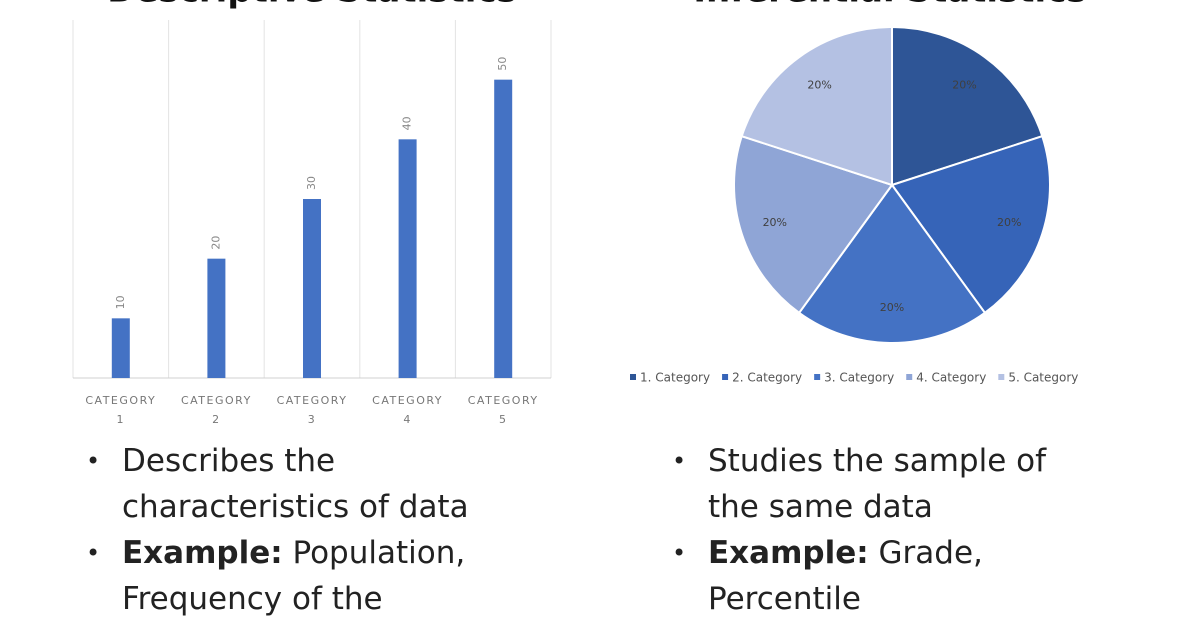 This screenshot has width=1196, height=628. Describe the element at coordinates (312, 419) in the screenshot. I see `x-tick-label: 3` at that location.